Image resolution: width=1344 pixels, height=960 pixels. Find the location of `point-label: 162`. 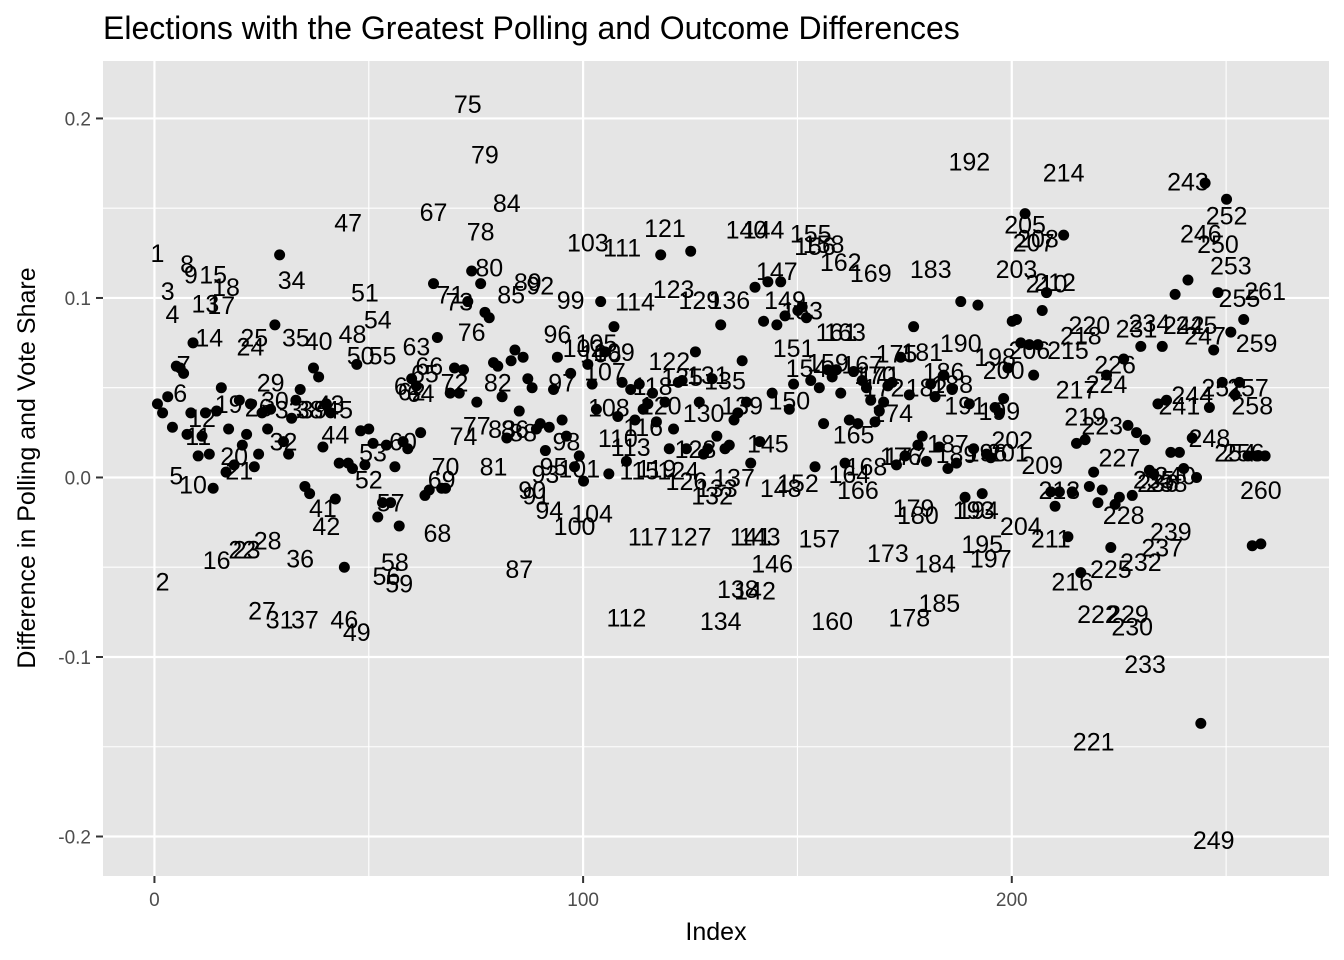

point-label: 162 is located at coordinates (841, 263).